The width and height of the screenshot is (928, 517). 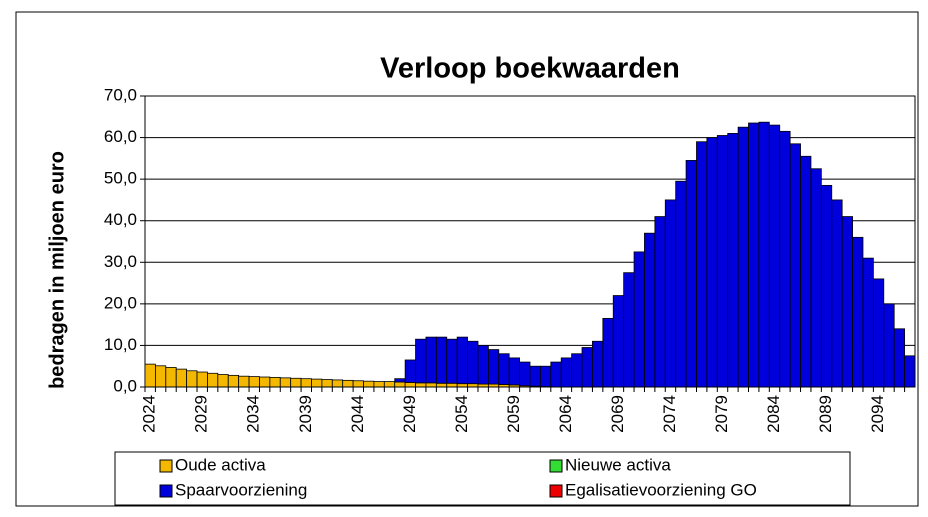 I want to click on y-tick-label: 60,0, so click(x=120, y=136).